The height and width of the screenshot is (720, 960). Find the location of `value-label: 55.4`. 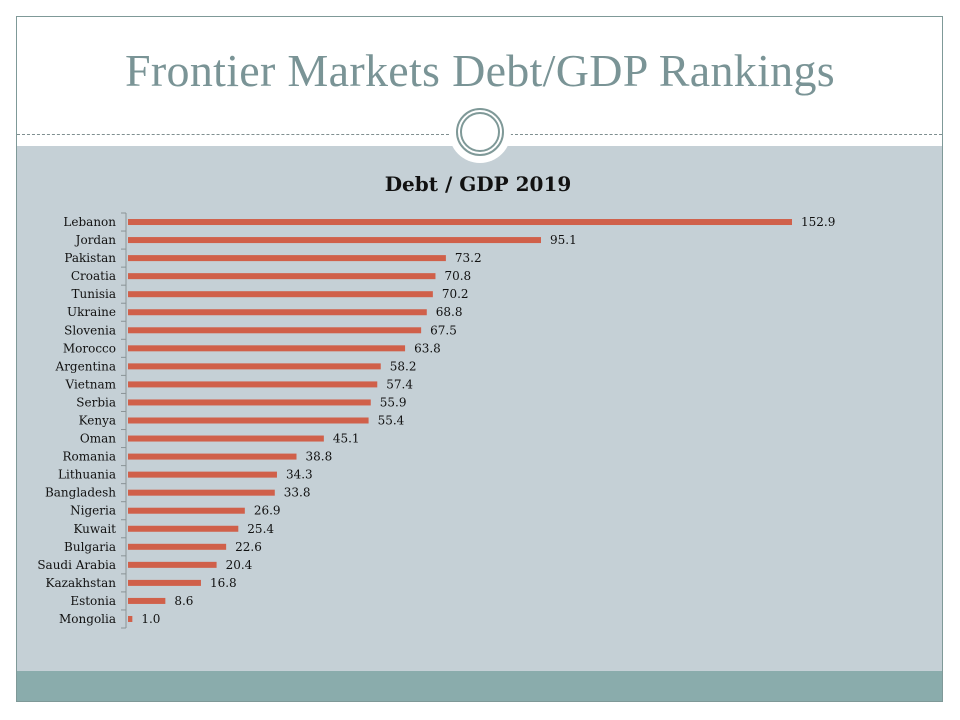

value-label: 55.4 is located at coordinates (391, 421).